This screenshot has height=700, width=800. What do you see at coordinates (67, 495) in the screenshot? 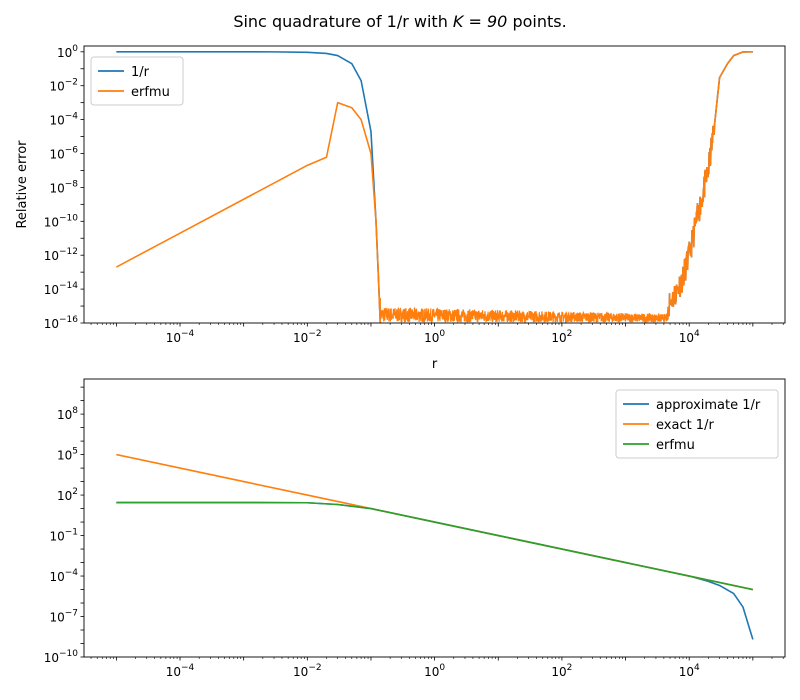
I see `y-tick-label: 10²` at bounding box center [67, 495].